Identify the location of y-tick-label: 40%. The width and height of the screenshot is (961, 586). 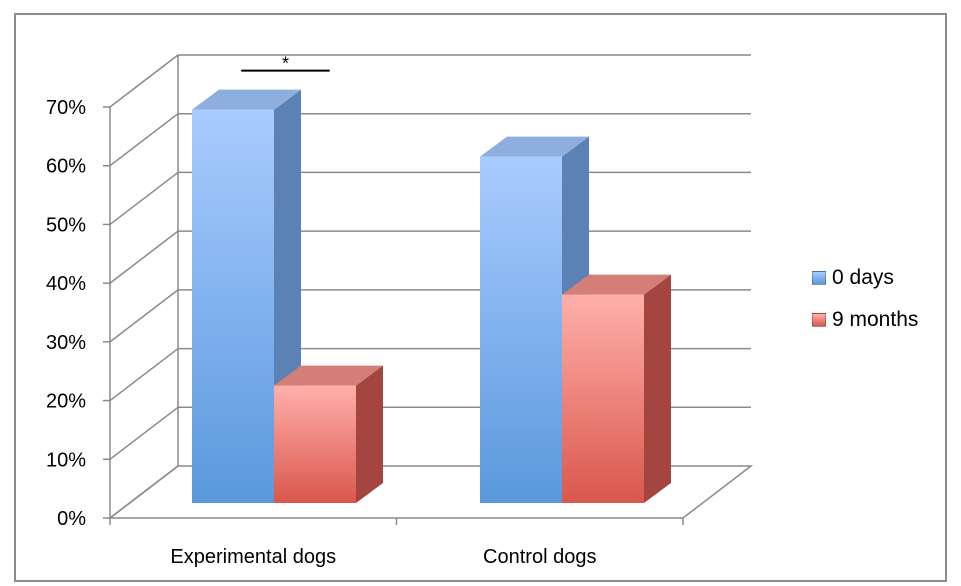
(66, 284).